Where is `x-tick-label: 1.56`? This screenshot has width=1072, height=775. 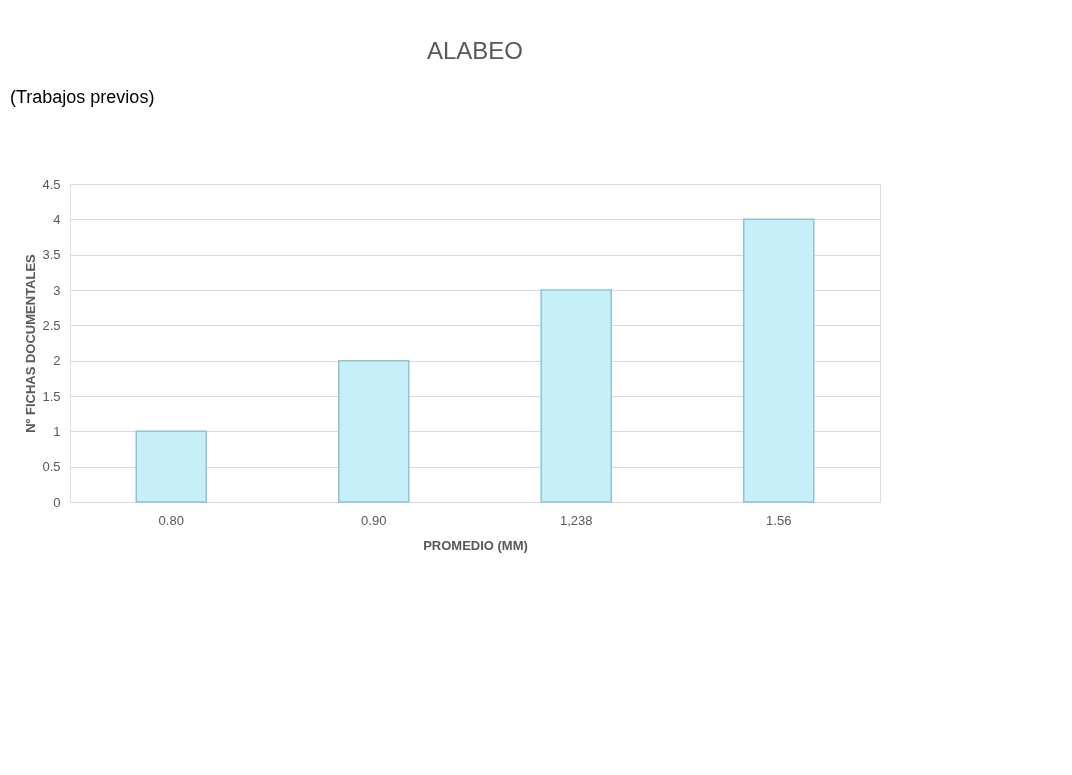
x-tick-label: 1.56 is located at coordinates (779, 520).